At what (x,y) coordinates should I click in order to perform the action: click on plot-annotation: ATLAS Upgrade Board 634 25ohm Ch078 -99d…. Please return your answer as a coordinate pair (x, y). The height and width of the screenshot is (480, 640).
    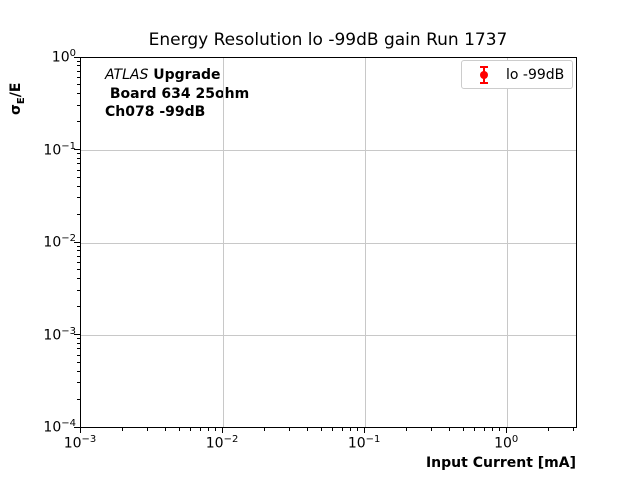
    Looking at the image, I should click on (177, 94).